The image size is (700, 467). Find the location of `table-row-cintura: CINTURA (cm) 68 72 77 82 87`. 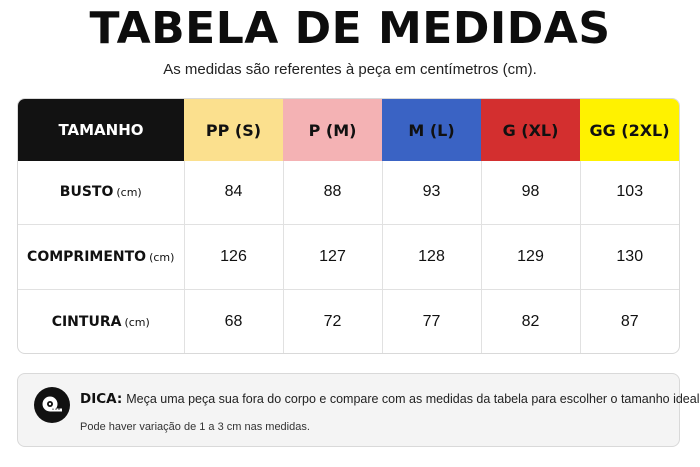

table-row-cintura: CINTURA (cm) 68 72 77 82 87 is located at coordinates (348, 321).